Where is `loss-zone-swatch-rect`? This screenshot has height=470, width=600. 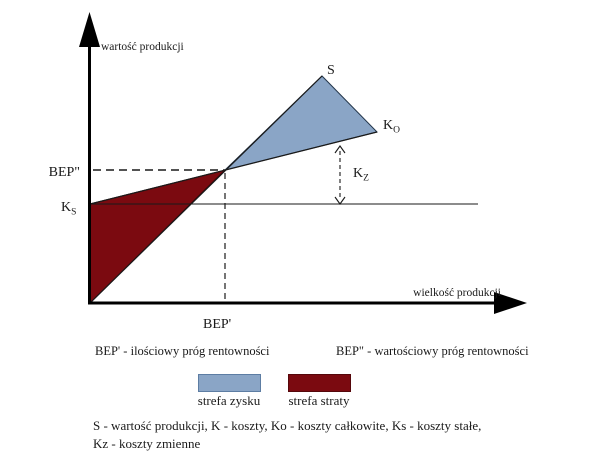 loss-zone-swatch-rect is located at coordinates (319, 383).